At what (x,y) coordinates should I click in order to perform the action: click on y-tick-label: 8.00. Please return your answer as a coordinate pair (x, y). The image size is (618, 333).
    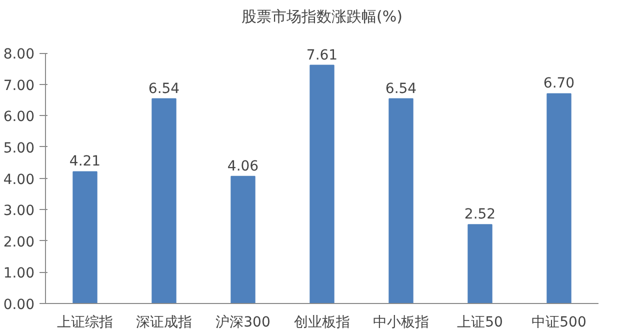
    Looking at the image, I should click on (18, 54).